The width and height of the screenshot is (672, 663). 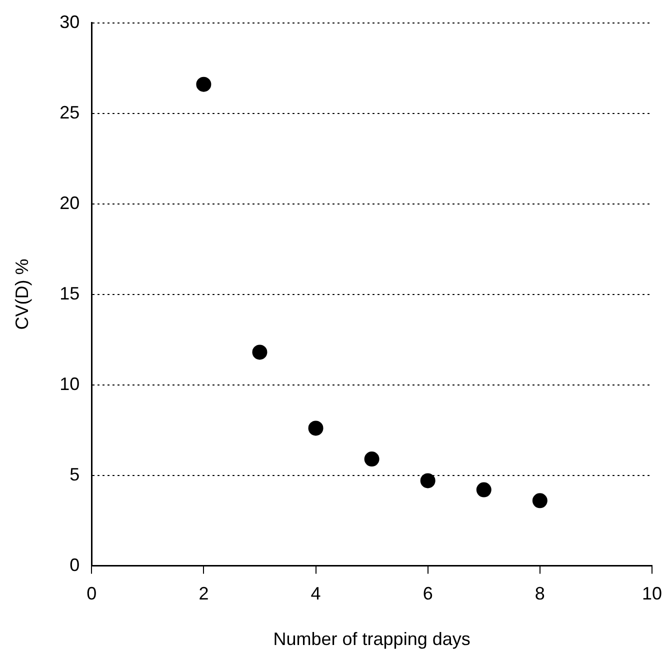 I want to click on y-axis-title: CV(D) %, so click(x=22, y=294).